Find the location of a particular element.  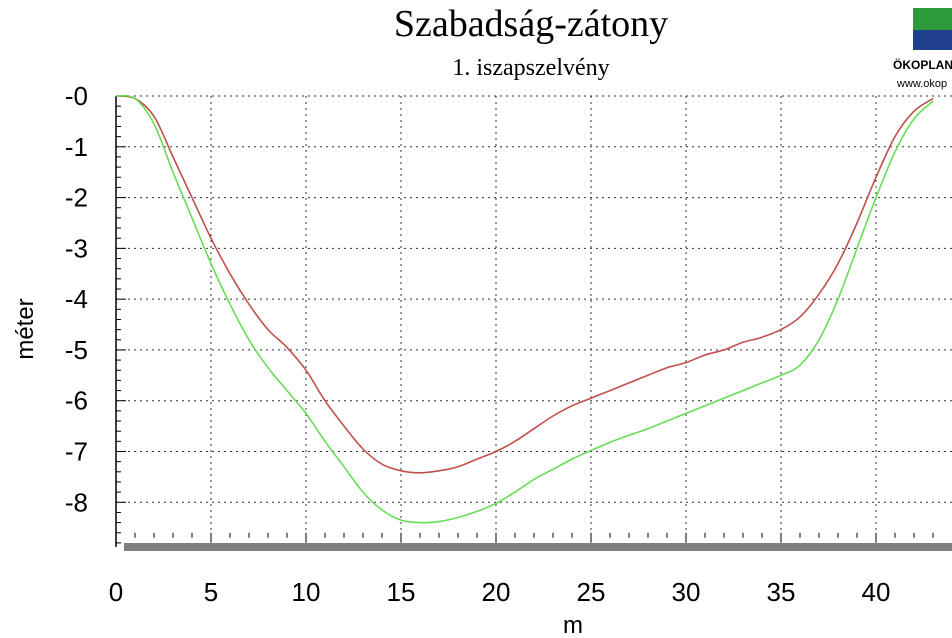

y-tick-label: -7 is located at coordinates (76, 452).